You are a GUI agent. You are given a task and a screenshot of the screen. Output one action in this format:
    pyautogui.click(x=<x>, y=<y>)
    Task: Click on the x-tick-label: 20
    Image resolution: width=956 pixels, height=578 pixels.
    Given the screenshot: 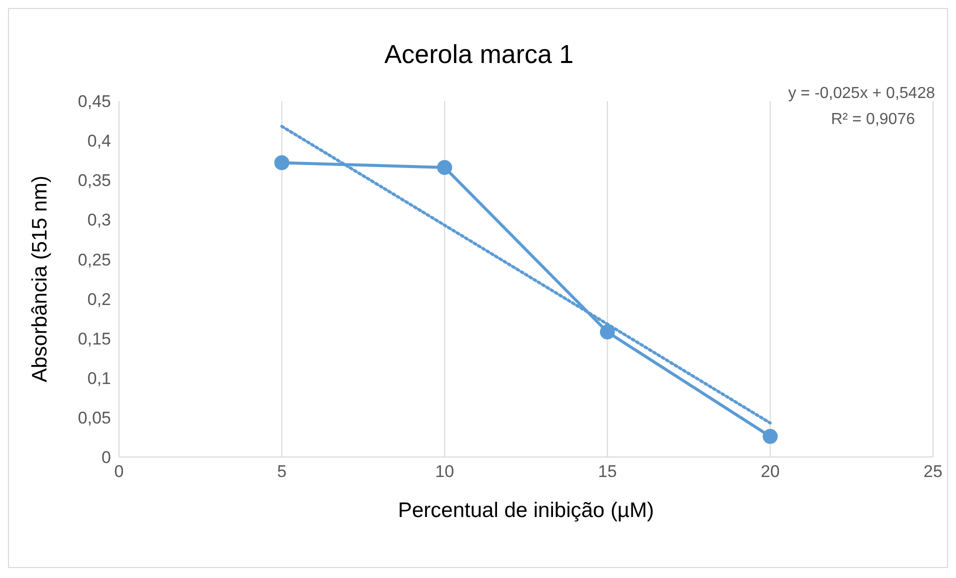 What is the action you would take?
    pyautogui.click(x=770, y=472)
    